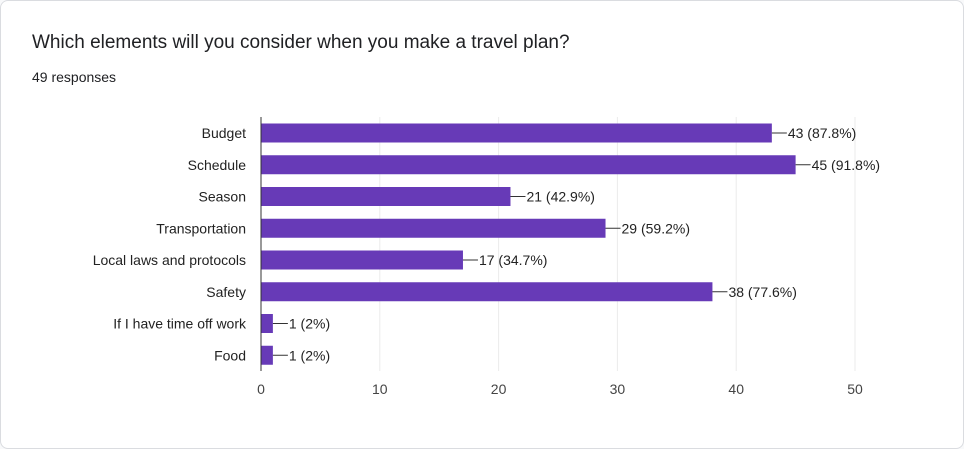 The width and height of the screenshot is (964, 449). I want to click on category-label: Safety, so click(226, 292).